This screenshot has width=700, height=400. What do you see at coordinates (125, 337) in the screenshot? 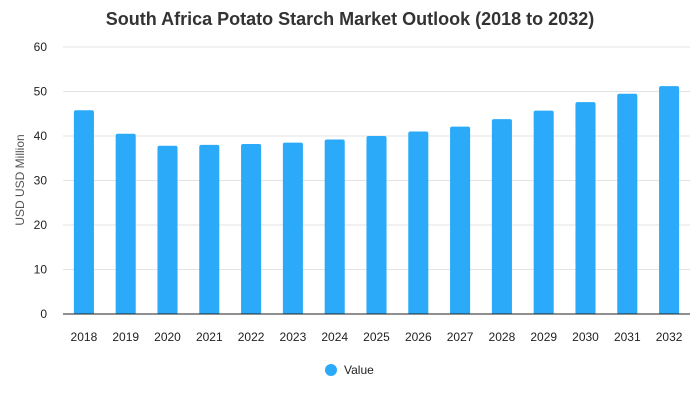
I see `x-tick-label: 2019` at bounding box center [125, 337].